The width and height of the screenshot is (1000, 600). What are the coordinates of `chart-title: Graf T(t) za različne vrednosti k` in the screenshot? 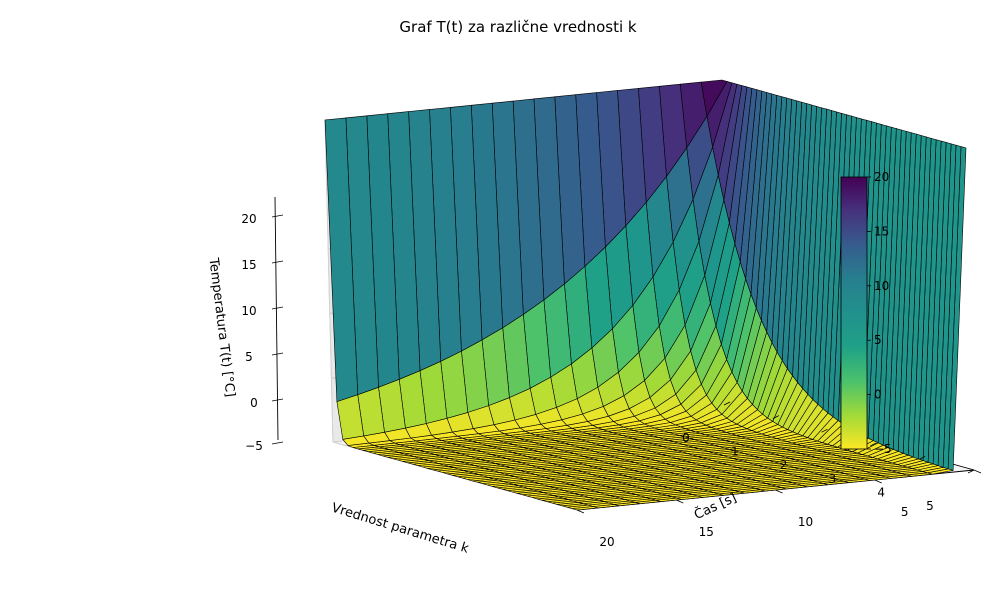 It's located at (517, 27).